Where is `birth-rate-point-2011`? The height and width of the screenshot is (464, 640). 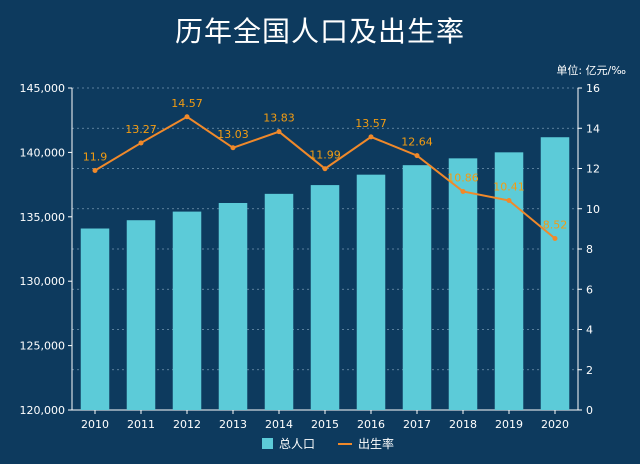
birth-rate-point-2011 is located at coordinates (141, 143).